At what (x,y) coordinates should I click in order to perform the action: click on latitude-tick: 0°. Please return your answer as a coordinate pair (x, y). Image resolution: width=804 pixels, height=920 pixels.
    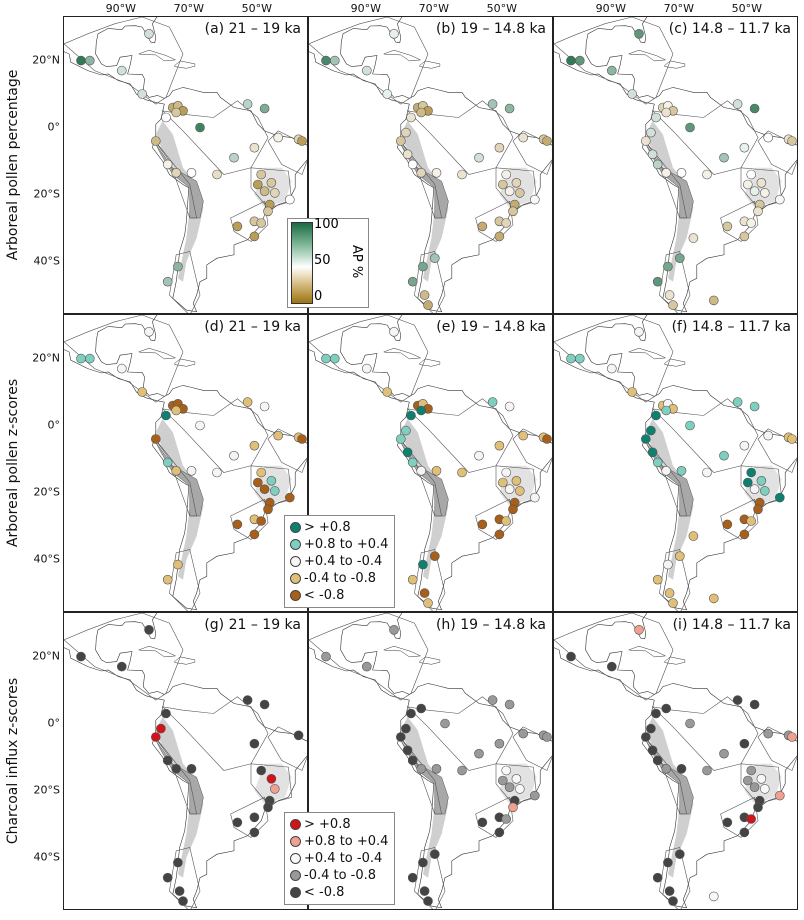
    Looking at the image, I should click on (54, 127).